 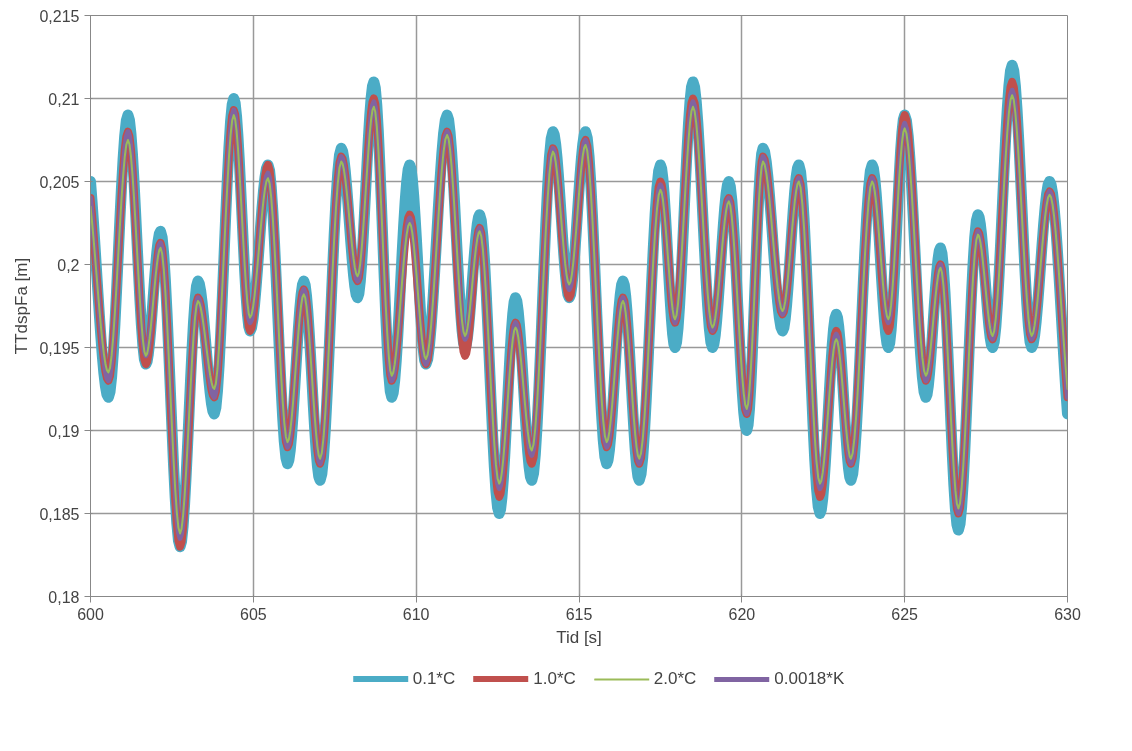 I want to click on y-tick-label: 0,18, so click(x=64, y=597).